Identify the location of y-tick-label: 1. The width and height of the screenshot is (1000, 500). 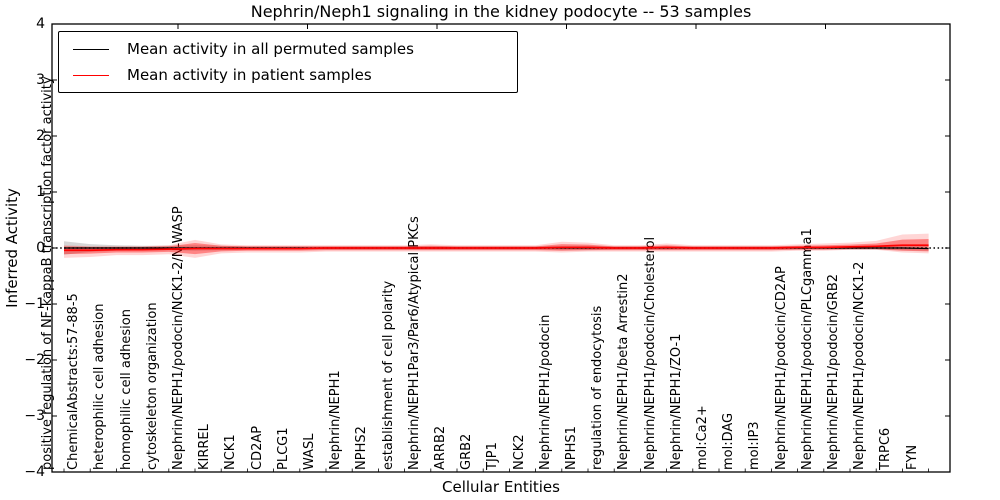
(40, 192).